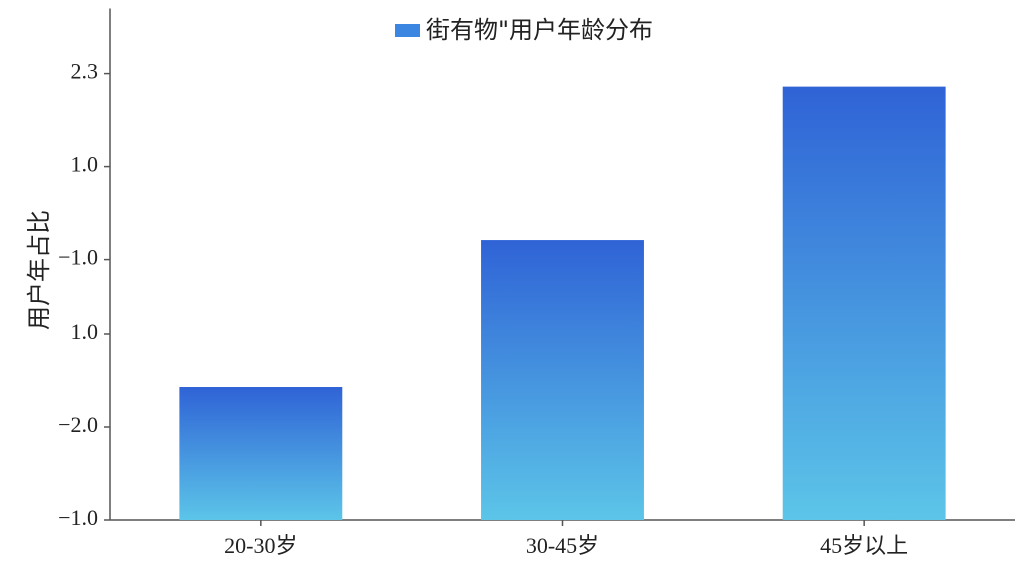  What do you see at coordinates (78, 424) in the screenshot?
I see `y-tick-label: −2.0` at bounding box center [78, 424].